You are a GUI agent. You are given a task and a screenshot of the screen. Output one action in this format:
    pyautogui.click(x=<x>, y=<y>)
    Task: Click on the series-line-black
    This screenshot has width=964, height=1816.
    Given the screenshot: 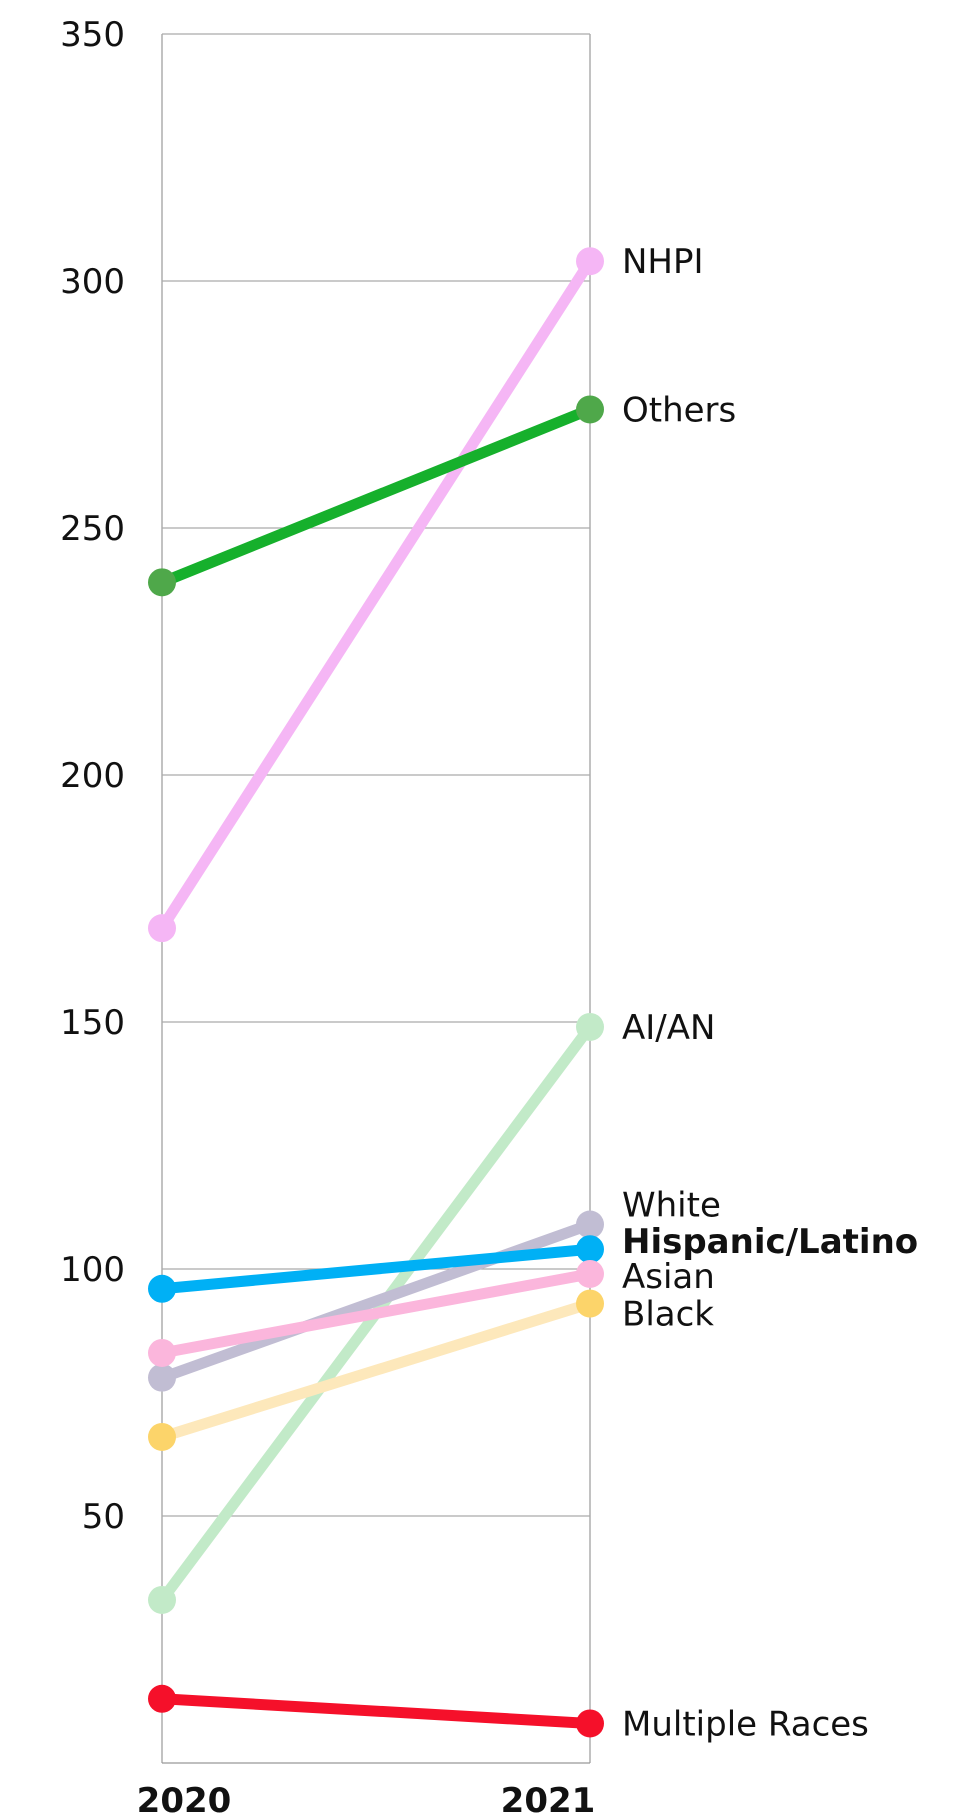 What is the action you would take?
    pyautogui.click(x=376, y=1370)
    